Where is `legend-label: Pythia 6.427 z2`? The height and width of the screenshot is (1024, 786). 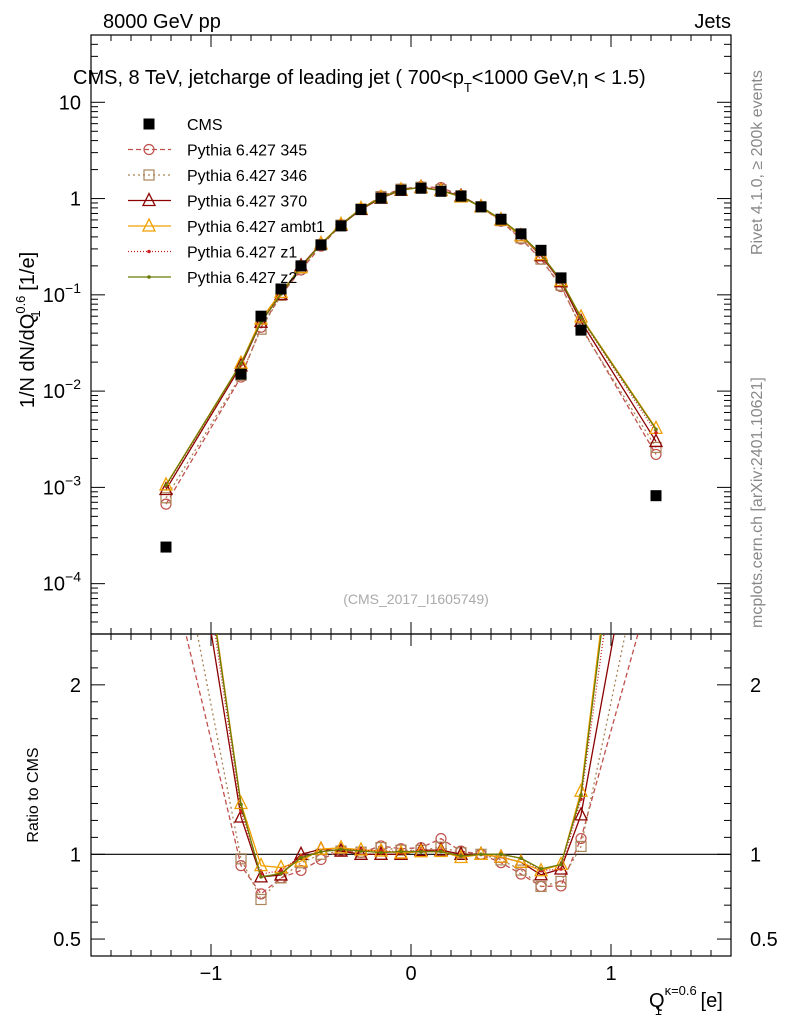 legend-label: Pythia 6.427 z2 is located at coordinates (242, 278).